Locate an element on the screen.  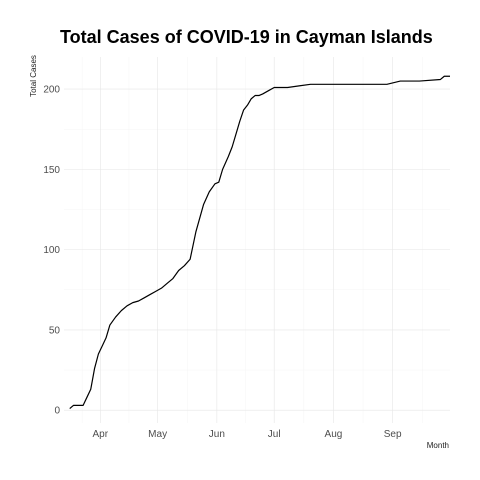
y-axis-ticks: 0 50 100 150 200 is located at coordinates (51, 251).